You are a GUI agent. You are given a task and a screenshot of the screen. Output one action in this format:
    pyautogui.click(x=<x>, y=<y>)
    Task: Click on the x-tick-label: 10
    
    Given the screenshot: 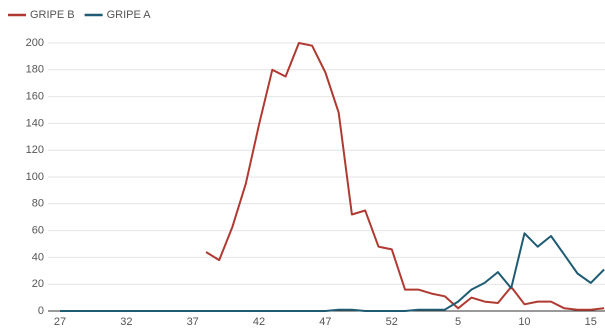 What is the action you would take?
    pyautogui.click(x=524, y=322)
    